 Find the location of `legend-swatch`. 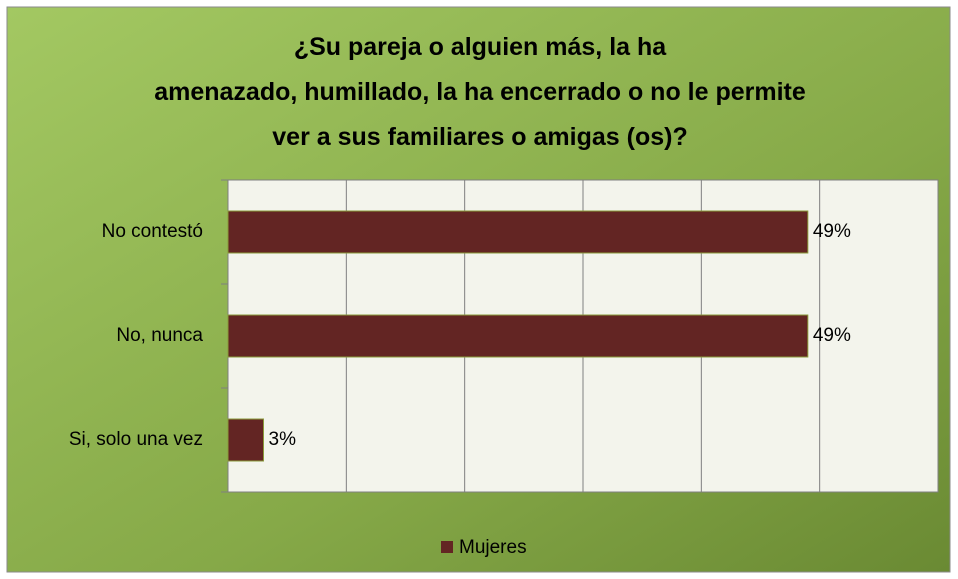

legend-swatch is located at coordinates (447, 547).